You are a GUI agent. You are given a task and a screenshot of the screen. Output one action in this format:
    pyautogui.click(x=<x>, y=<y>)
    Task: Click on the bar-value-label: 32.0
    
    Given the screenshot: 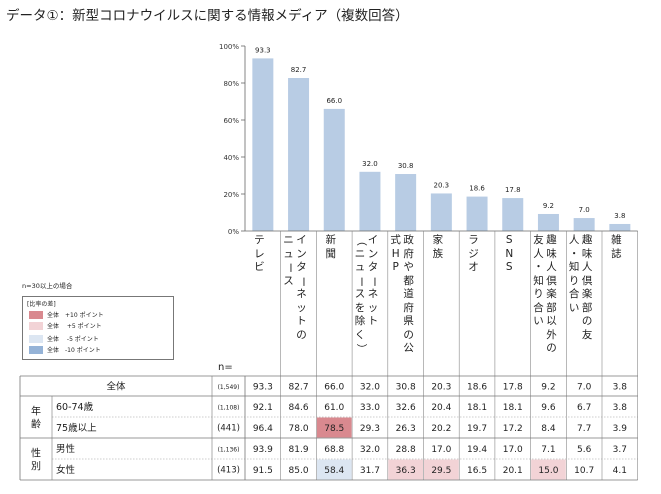 What is the action you would take?
    pyautogui.click(x=370, y=164)
    